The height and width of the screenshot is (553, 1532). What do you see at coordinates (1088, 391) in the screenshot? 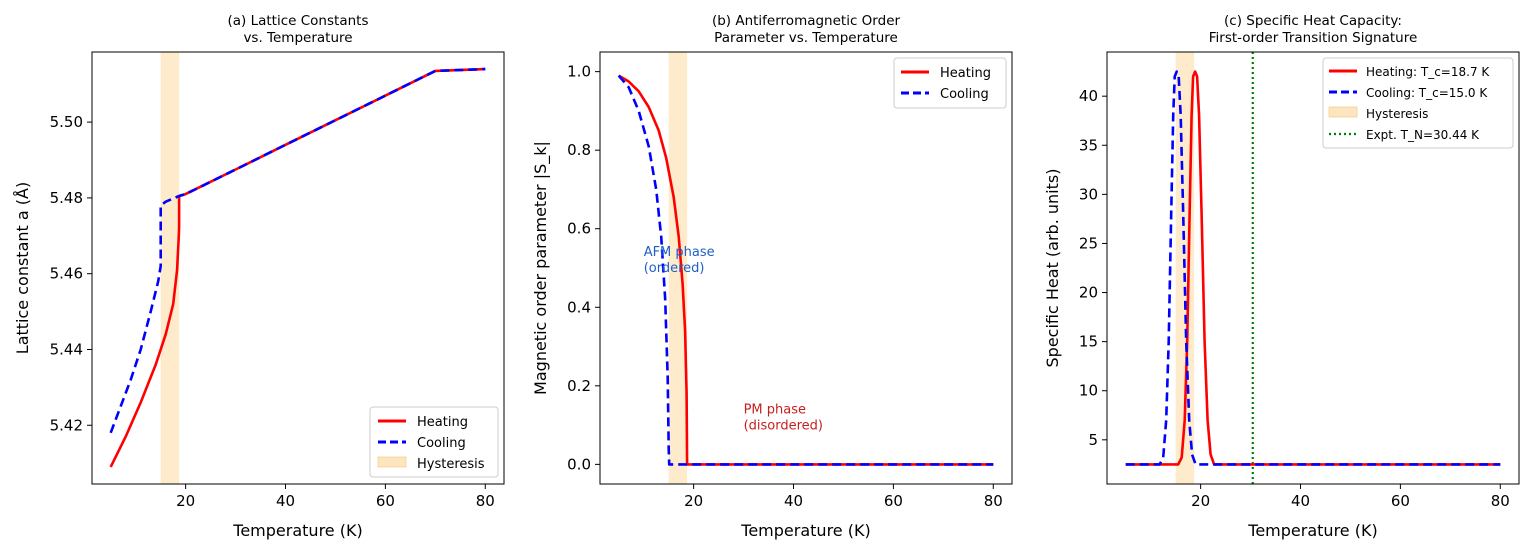
I see `chart-c-ytick-label: 10` at bounding box center [1088, 391].